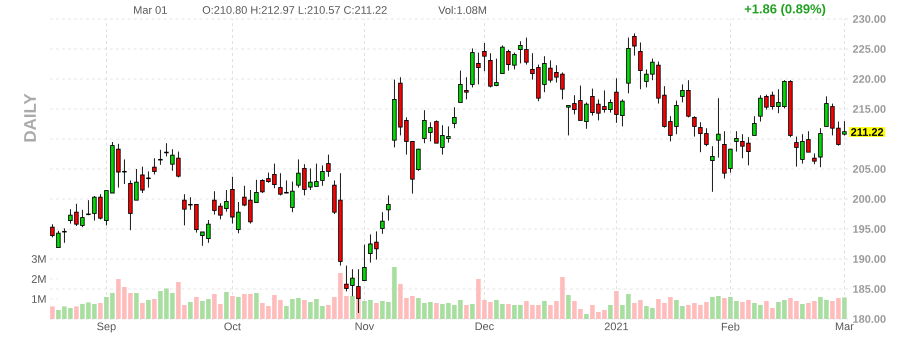 The height and width of the screenshot is (340, 898). Describe the element at coordinates (869, 109) in the screenshot. I see `y-tick-label: 215.00` at that location.